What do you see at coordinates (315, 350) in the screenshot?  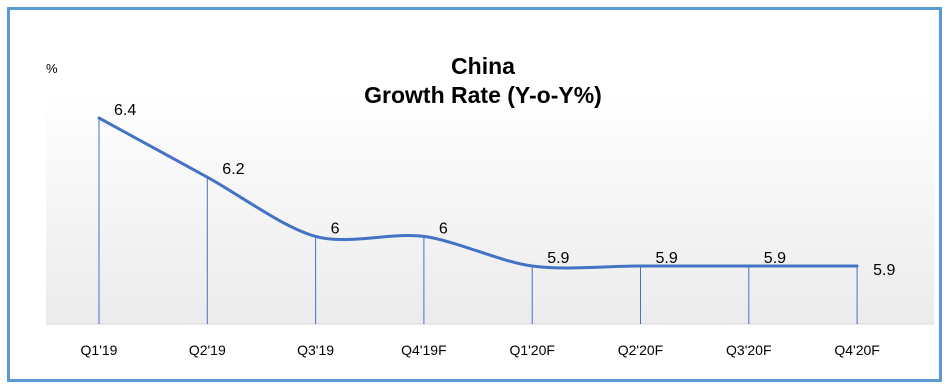 I see `x-tick-label-2: Q3'19` at bounding box center [315, 350].